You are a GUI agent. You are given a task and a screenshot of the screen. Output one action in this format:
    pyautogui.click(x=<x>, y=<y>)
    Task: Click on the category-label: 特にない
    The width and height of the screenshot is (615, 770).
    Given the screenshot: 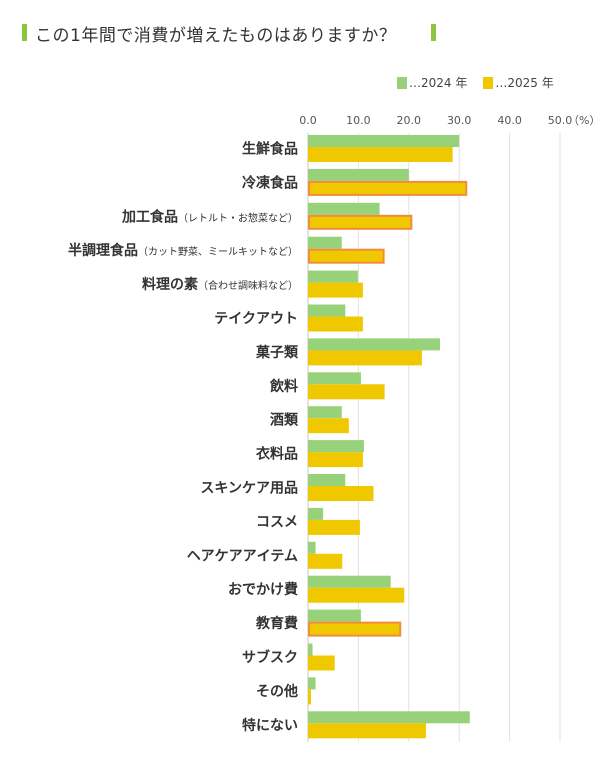 What is the action you would take?
    pyautogui.click(x=270, y=725)
    